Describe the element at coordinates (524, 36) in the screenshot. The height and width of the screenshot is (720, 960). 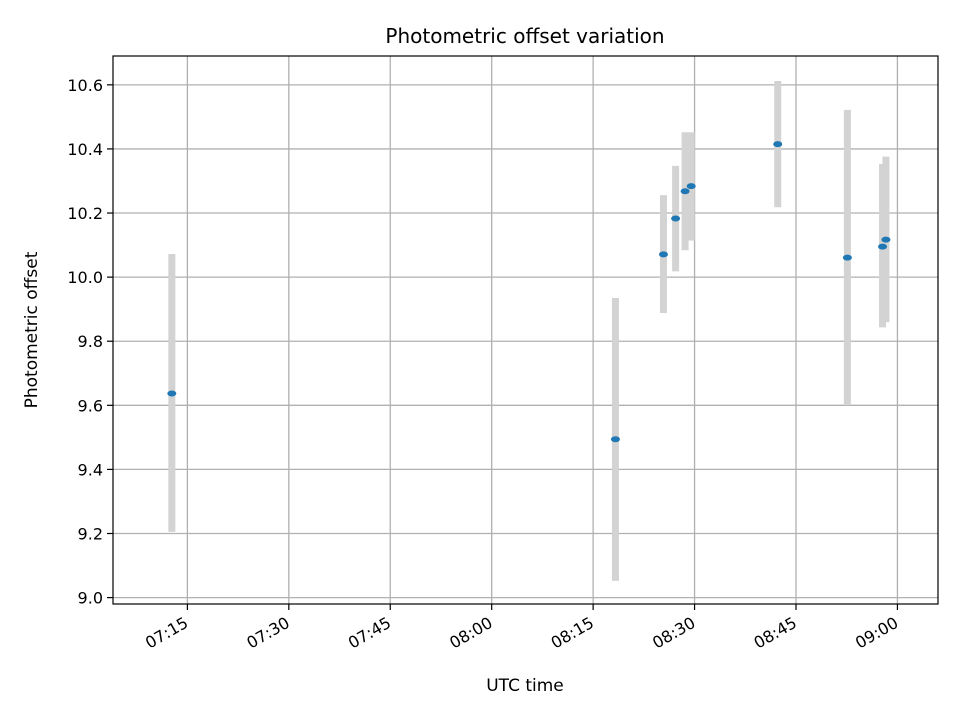
I see `chart-title: Photometric offset variation` at that location.